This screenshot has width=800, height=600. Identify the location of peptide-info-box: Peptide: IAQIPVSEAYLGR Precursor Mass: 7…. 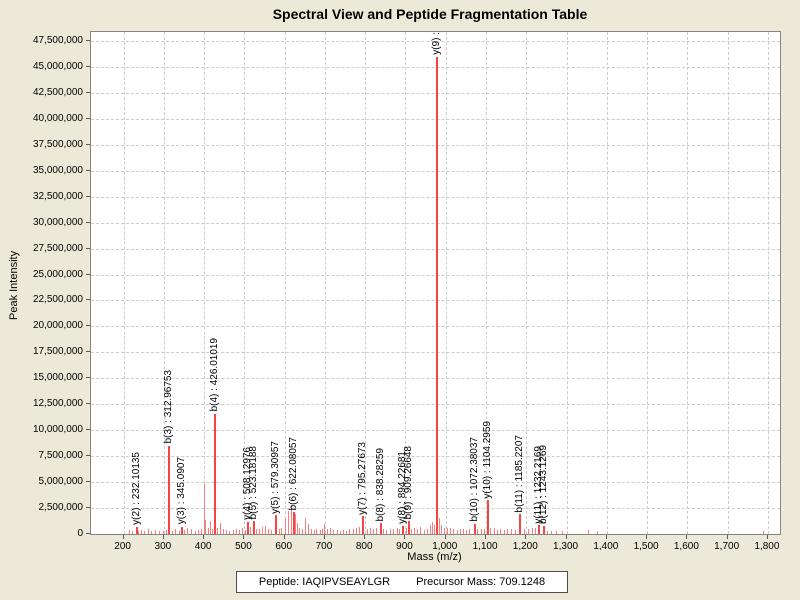
(402, 582).